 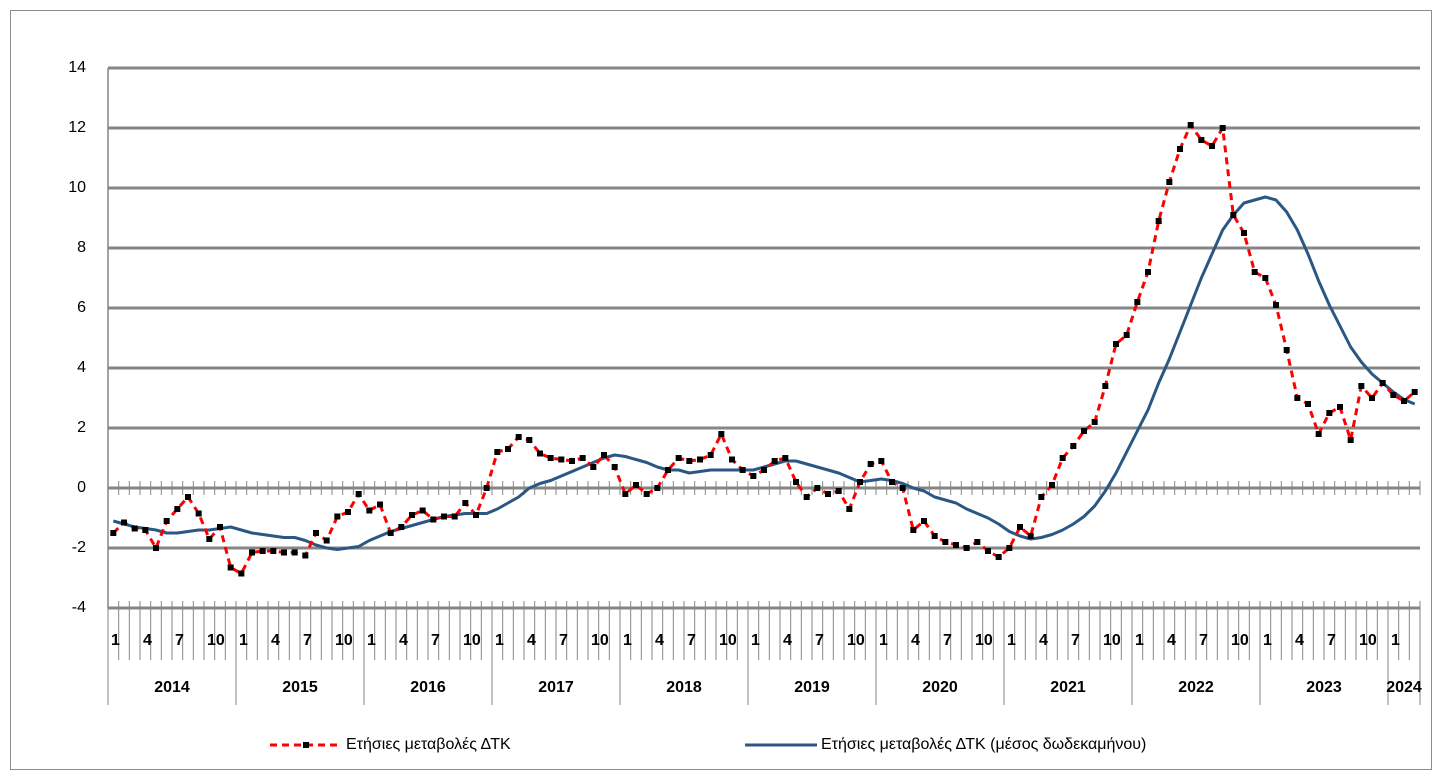 I want to click on year-label: 2024, so click(x=1404, y=687).